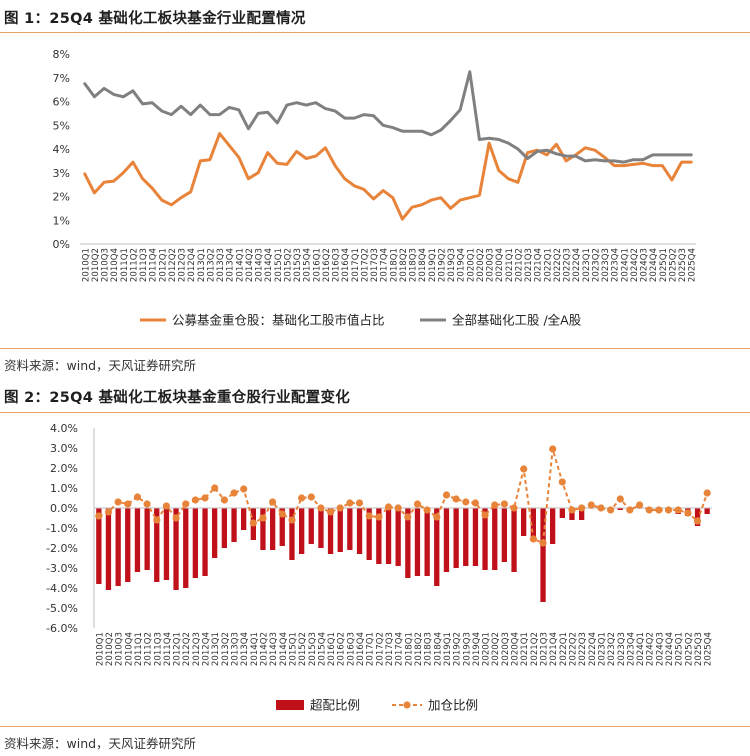 This screenshot has height=756, width=750. What do you see at coordinates (207, 649) in the screenshot?
I see `x-tick-label: 2012Q4` at bounding box center [207, 649].